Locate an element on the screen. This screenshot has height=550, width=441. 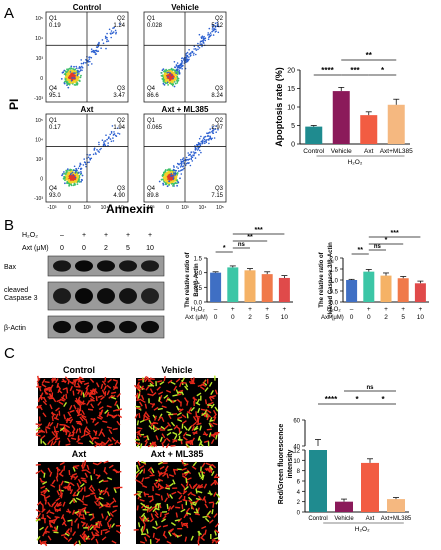
y-tick-label: 2.0 is located at coordinates (334, 260).